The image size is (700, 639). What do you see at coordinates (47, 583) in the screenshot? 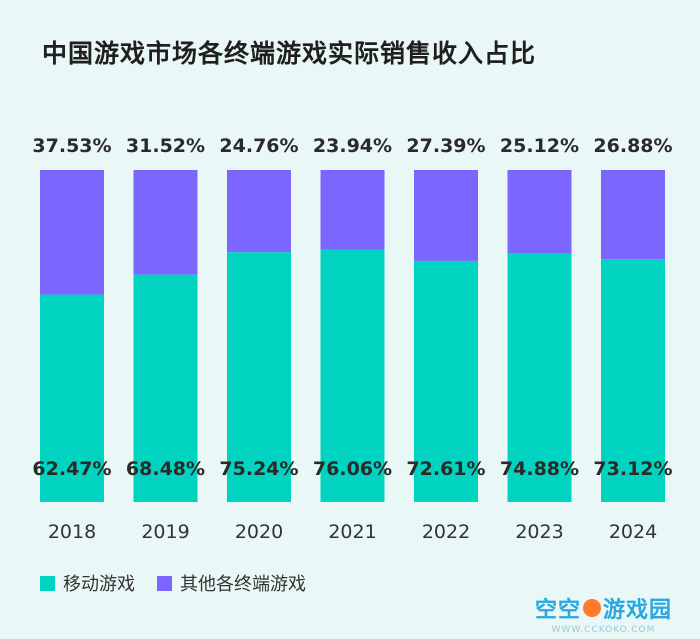
I see `legend-swatch-mobile` at bounding box center [47, 583].